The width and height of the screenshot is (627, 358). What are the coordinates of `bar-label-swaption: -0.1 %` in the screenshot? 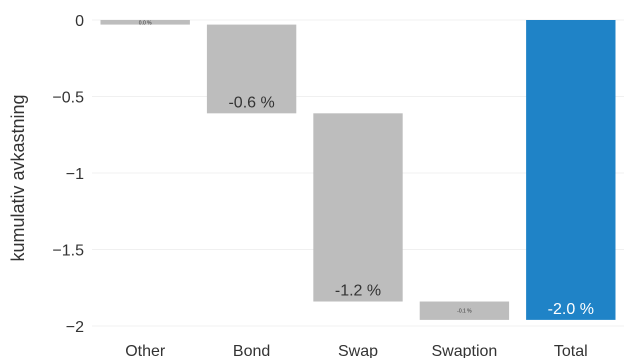 It's located at (464, 312).